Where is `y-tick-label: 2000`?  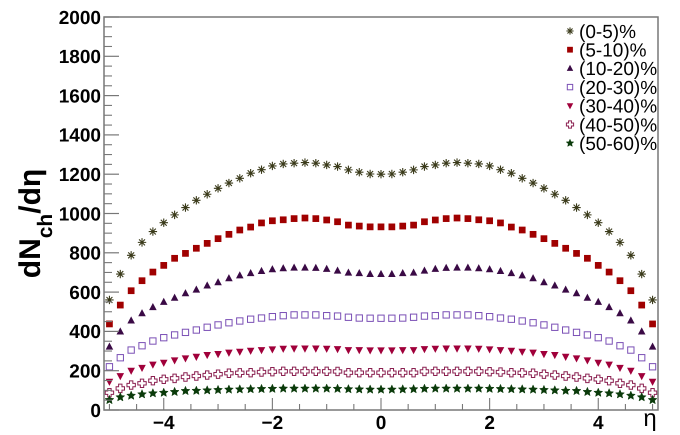
y-tick-label: 2000 is located at coordinates (79, 18).